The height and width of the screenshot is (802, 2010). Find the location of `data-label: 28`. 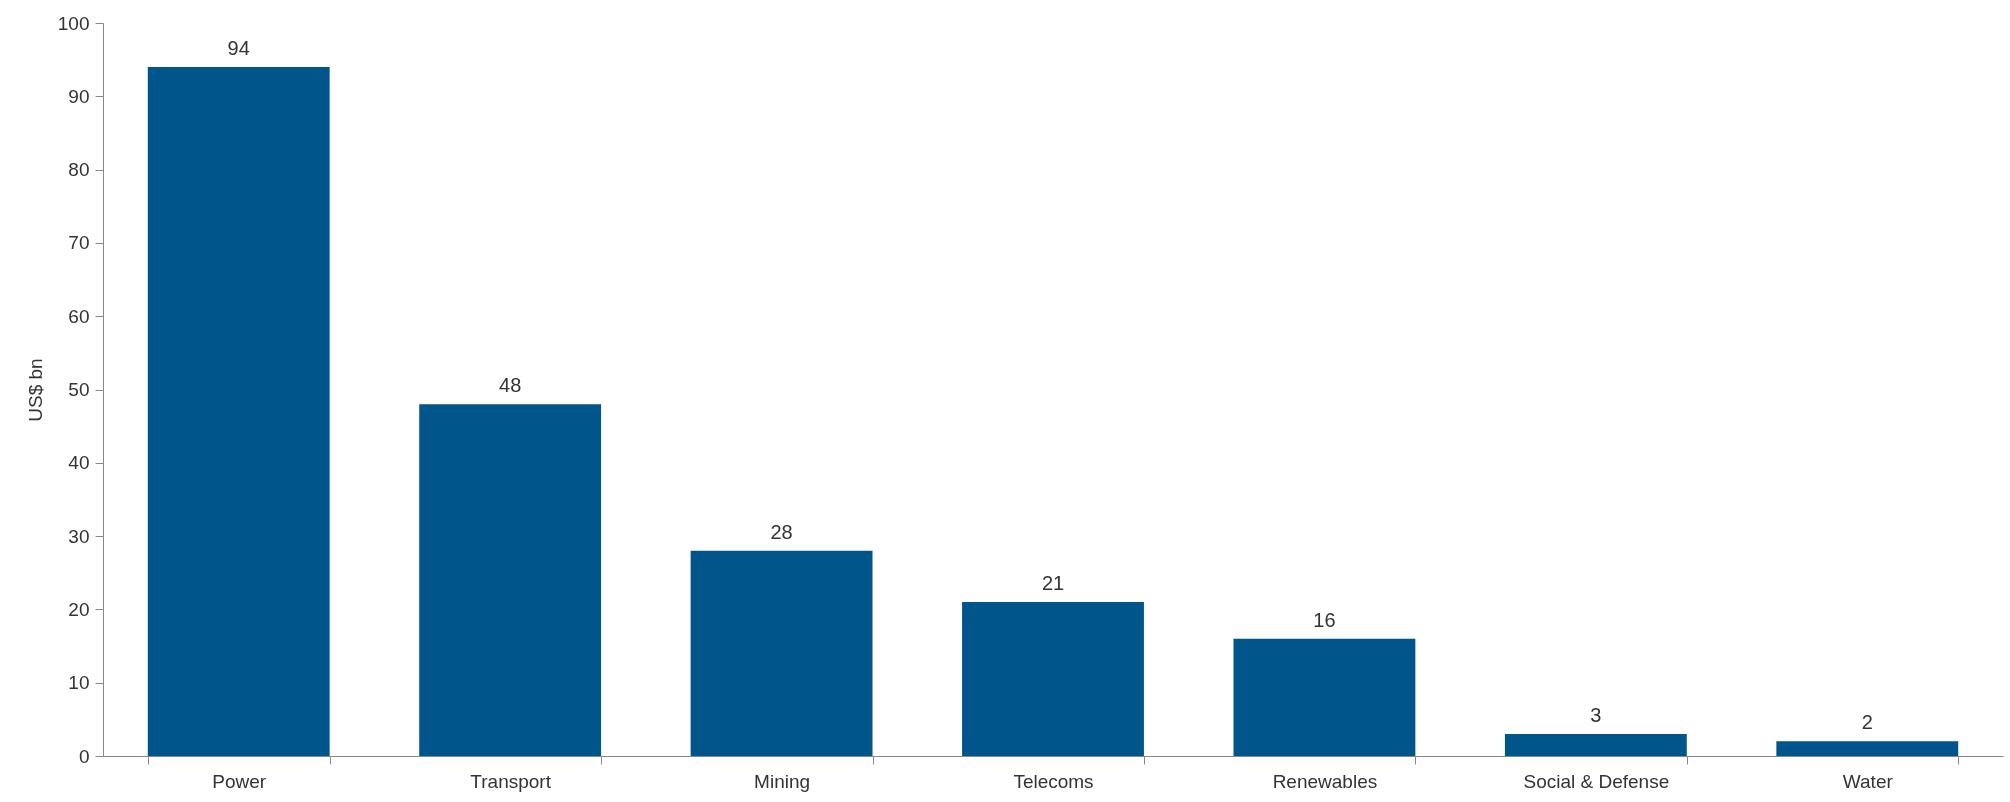

data-label: 28 is located at coordinates (781, 531).